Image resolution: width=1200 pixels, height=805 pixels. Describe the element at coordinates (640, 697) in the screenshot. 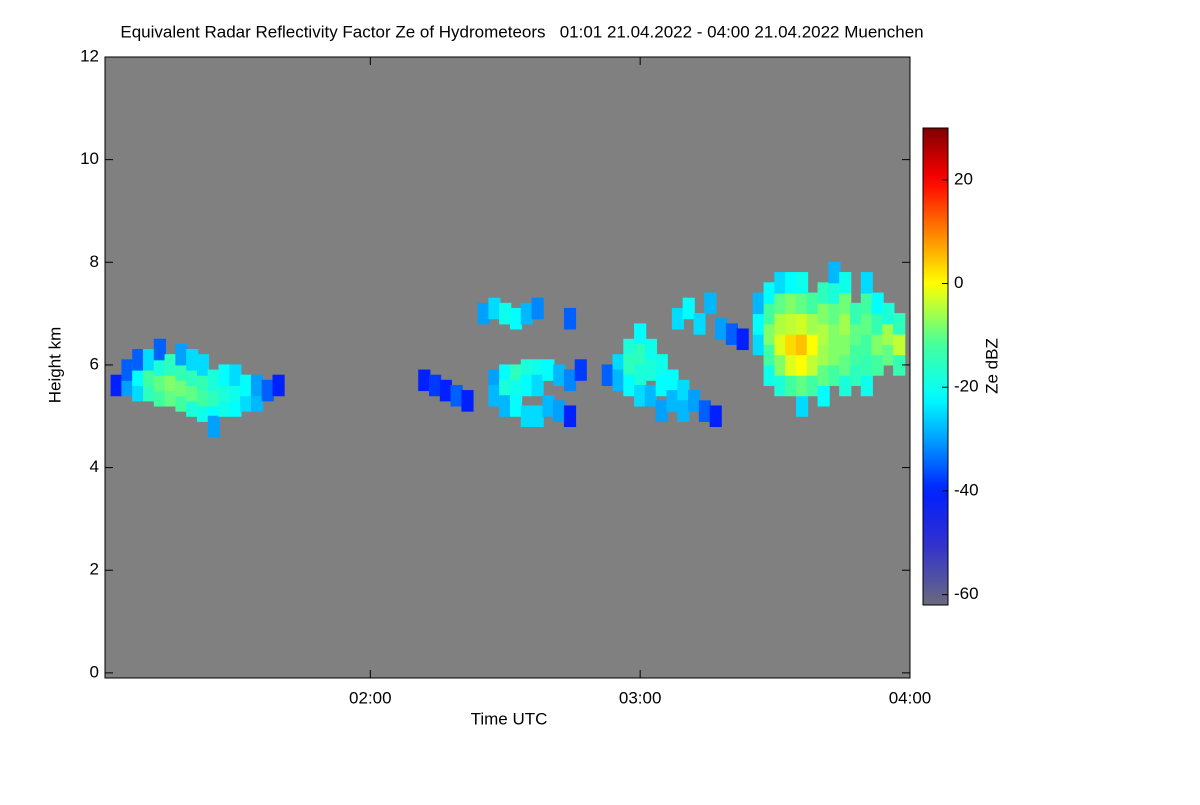

I see `x-tick-label: 03:00` at that location.